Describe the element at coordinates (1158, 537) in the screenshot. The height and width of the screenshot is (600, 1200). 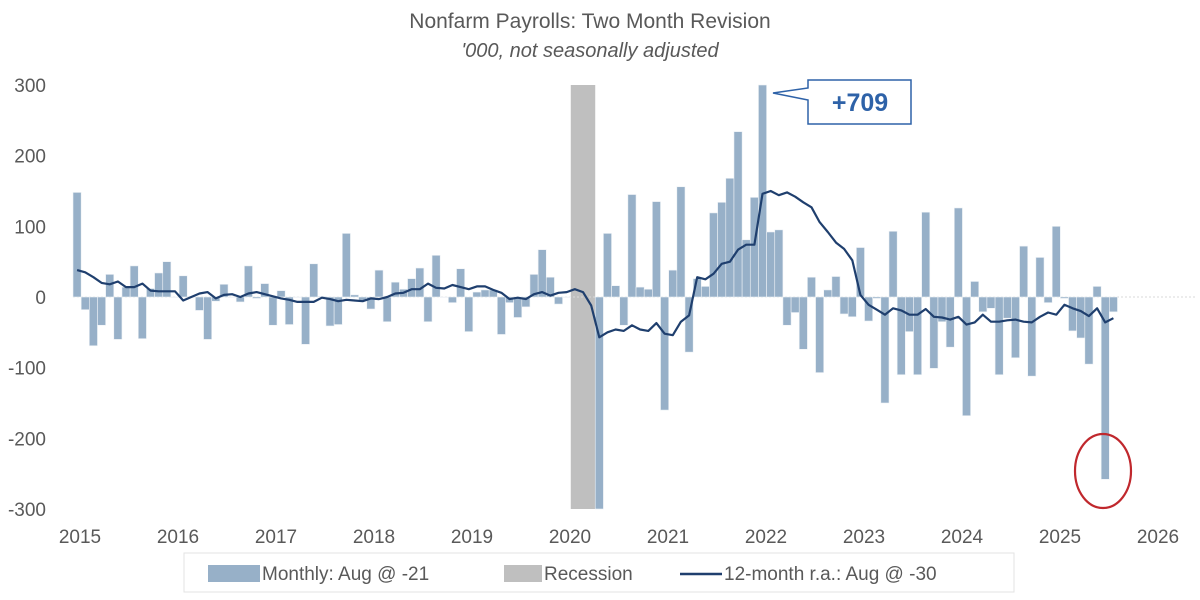
I see `x-tick-label: 2026` at that location.